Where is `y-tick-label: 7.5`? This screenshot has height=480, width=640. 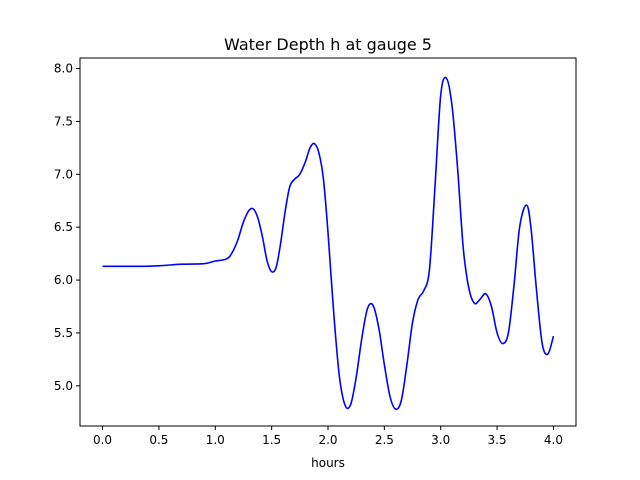 y-tick-label: 7.5 is located at coordinates (63, 121).